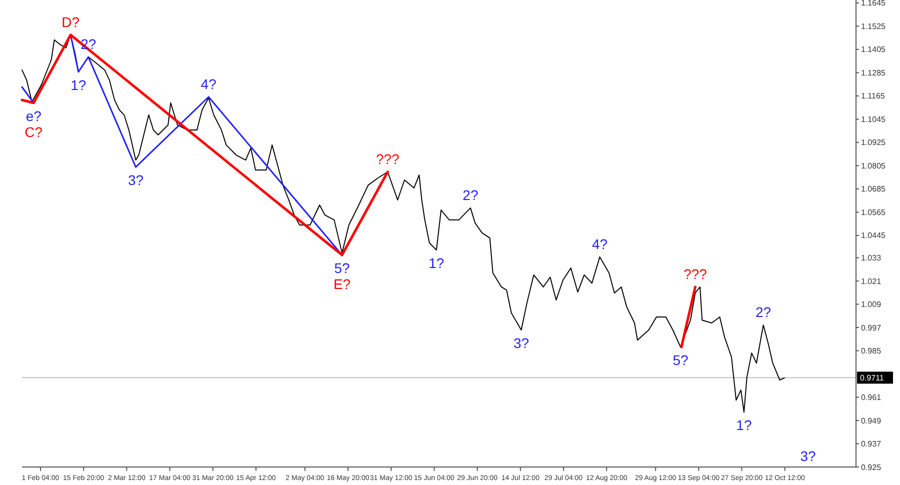 This screenshot has width=900, height=485. Describe the element at coordinates (34, 116) in the screenshot. I see `annotation: e?` at that location.